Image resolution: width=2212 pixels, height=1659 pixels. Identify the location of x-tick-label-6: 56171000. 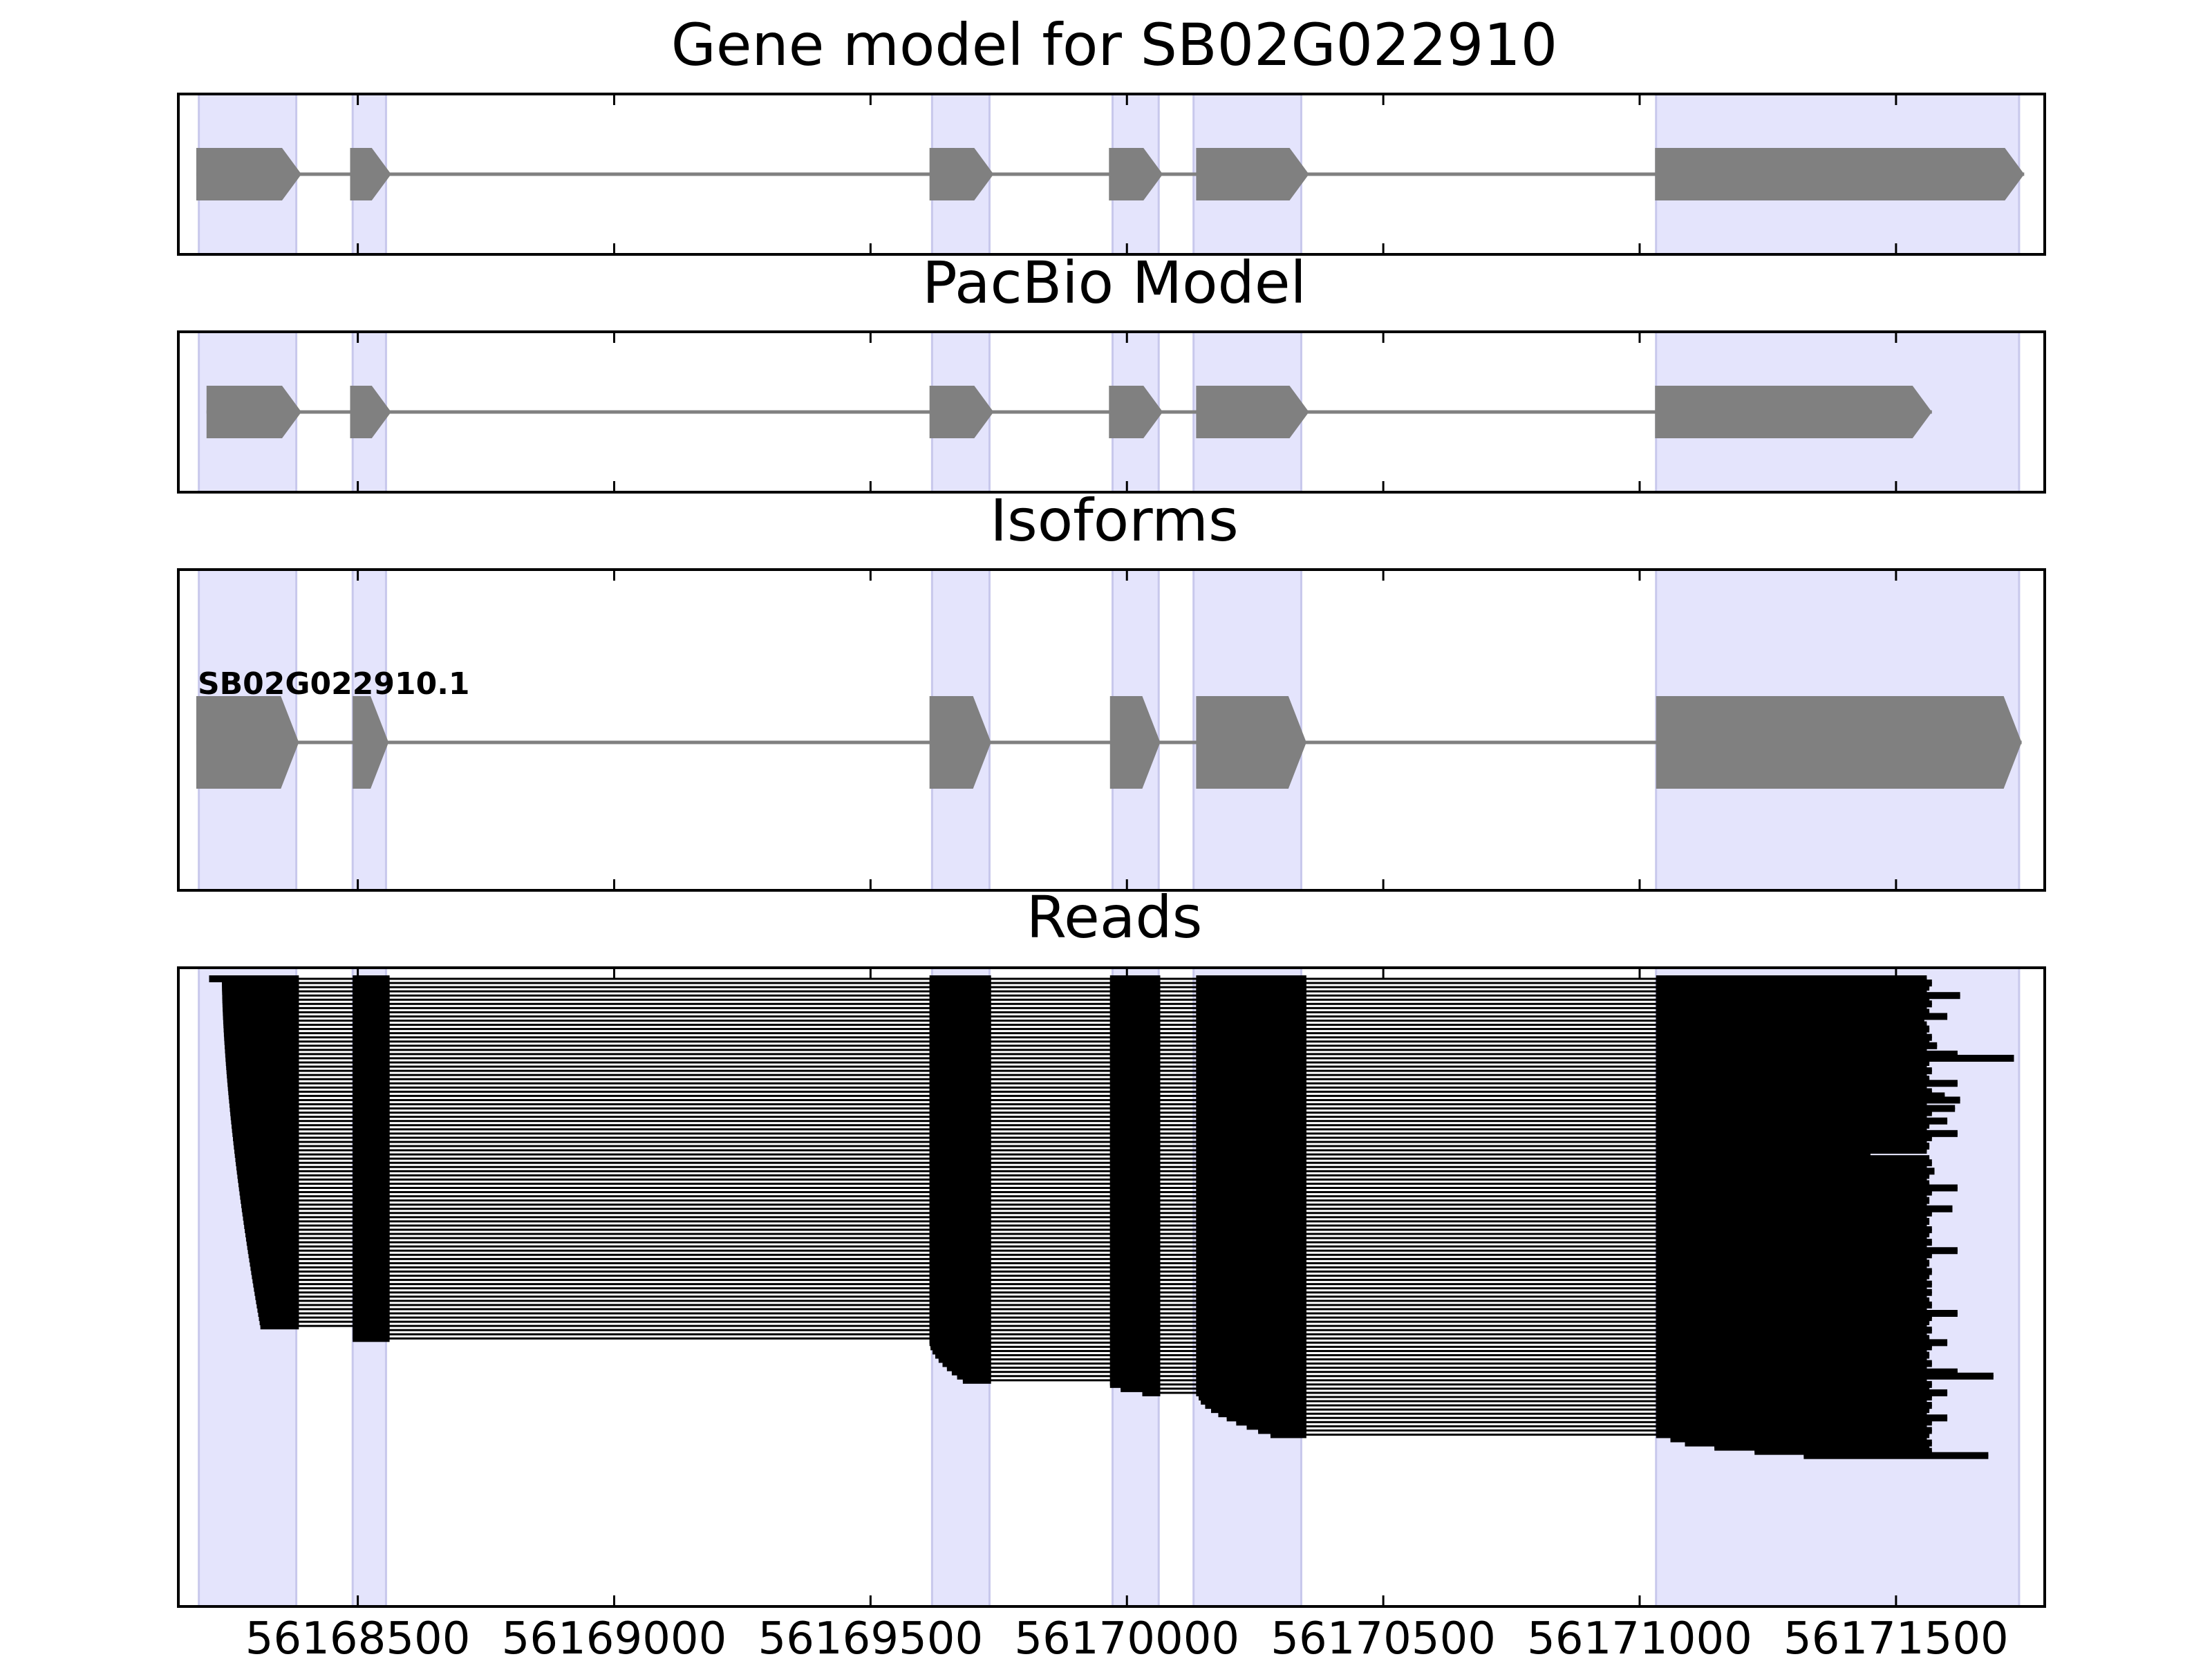
(1639, 1636).